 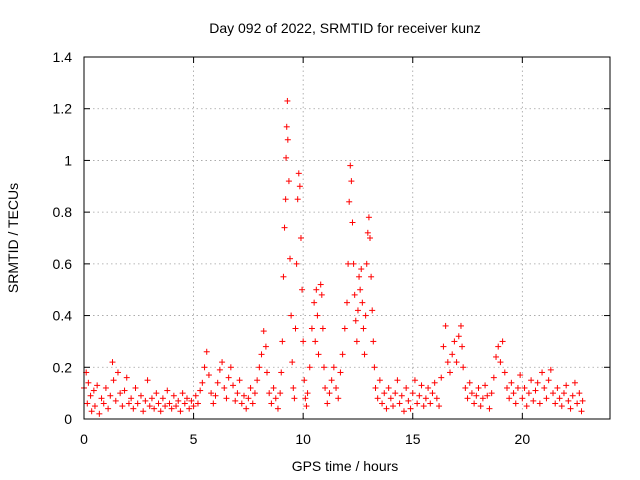 I want to click on y-tick-label: 0.2, so click(x=63, y=367).